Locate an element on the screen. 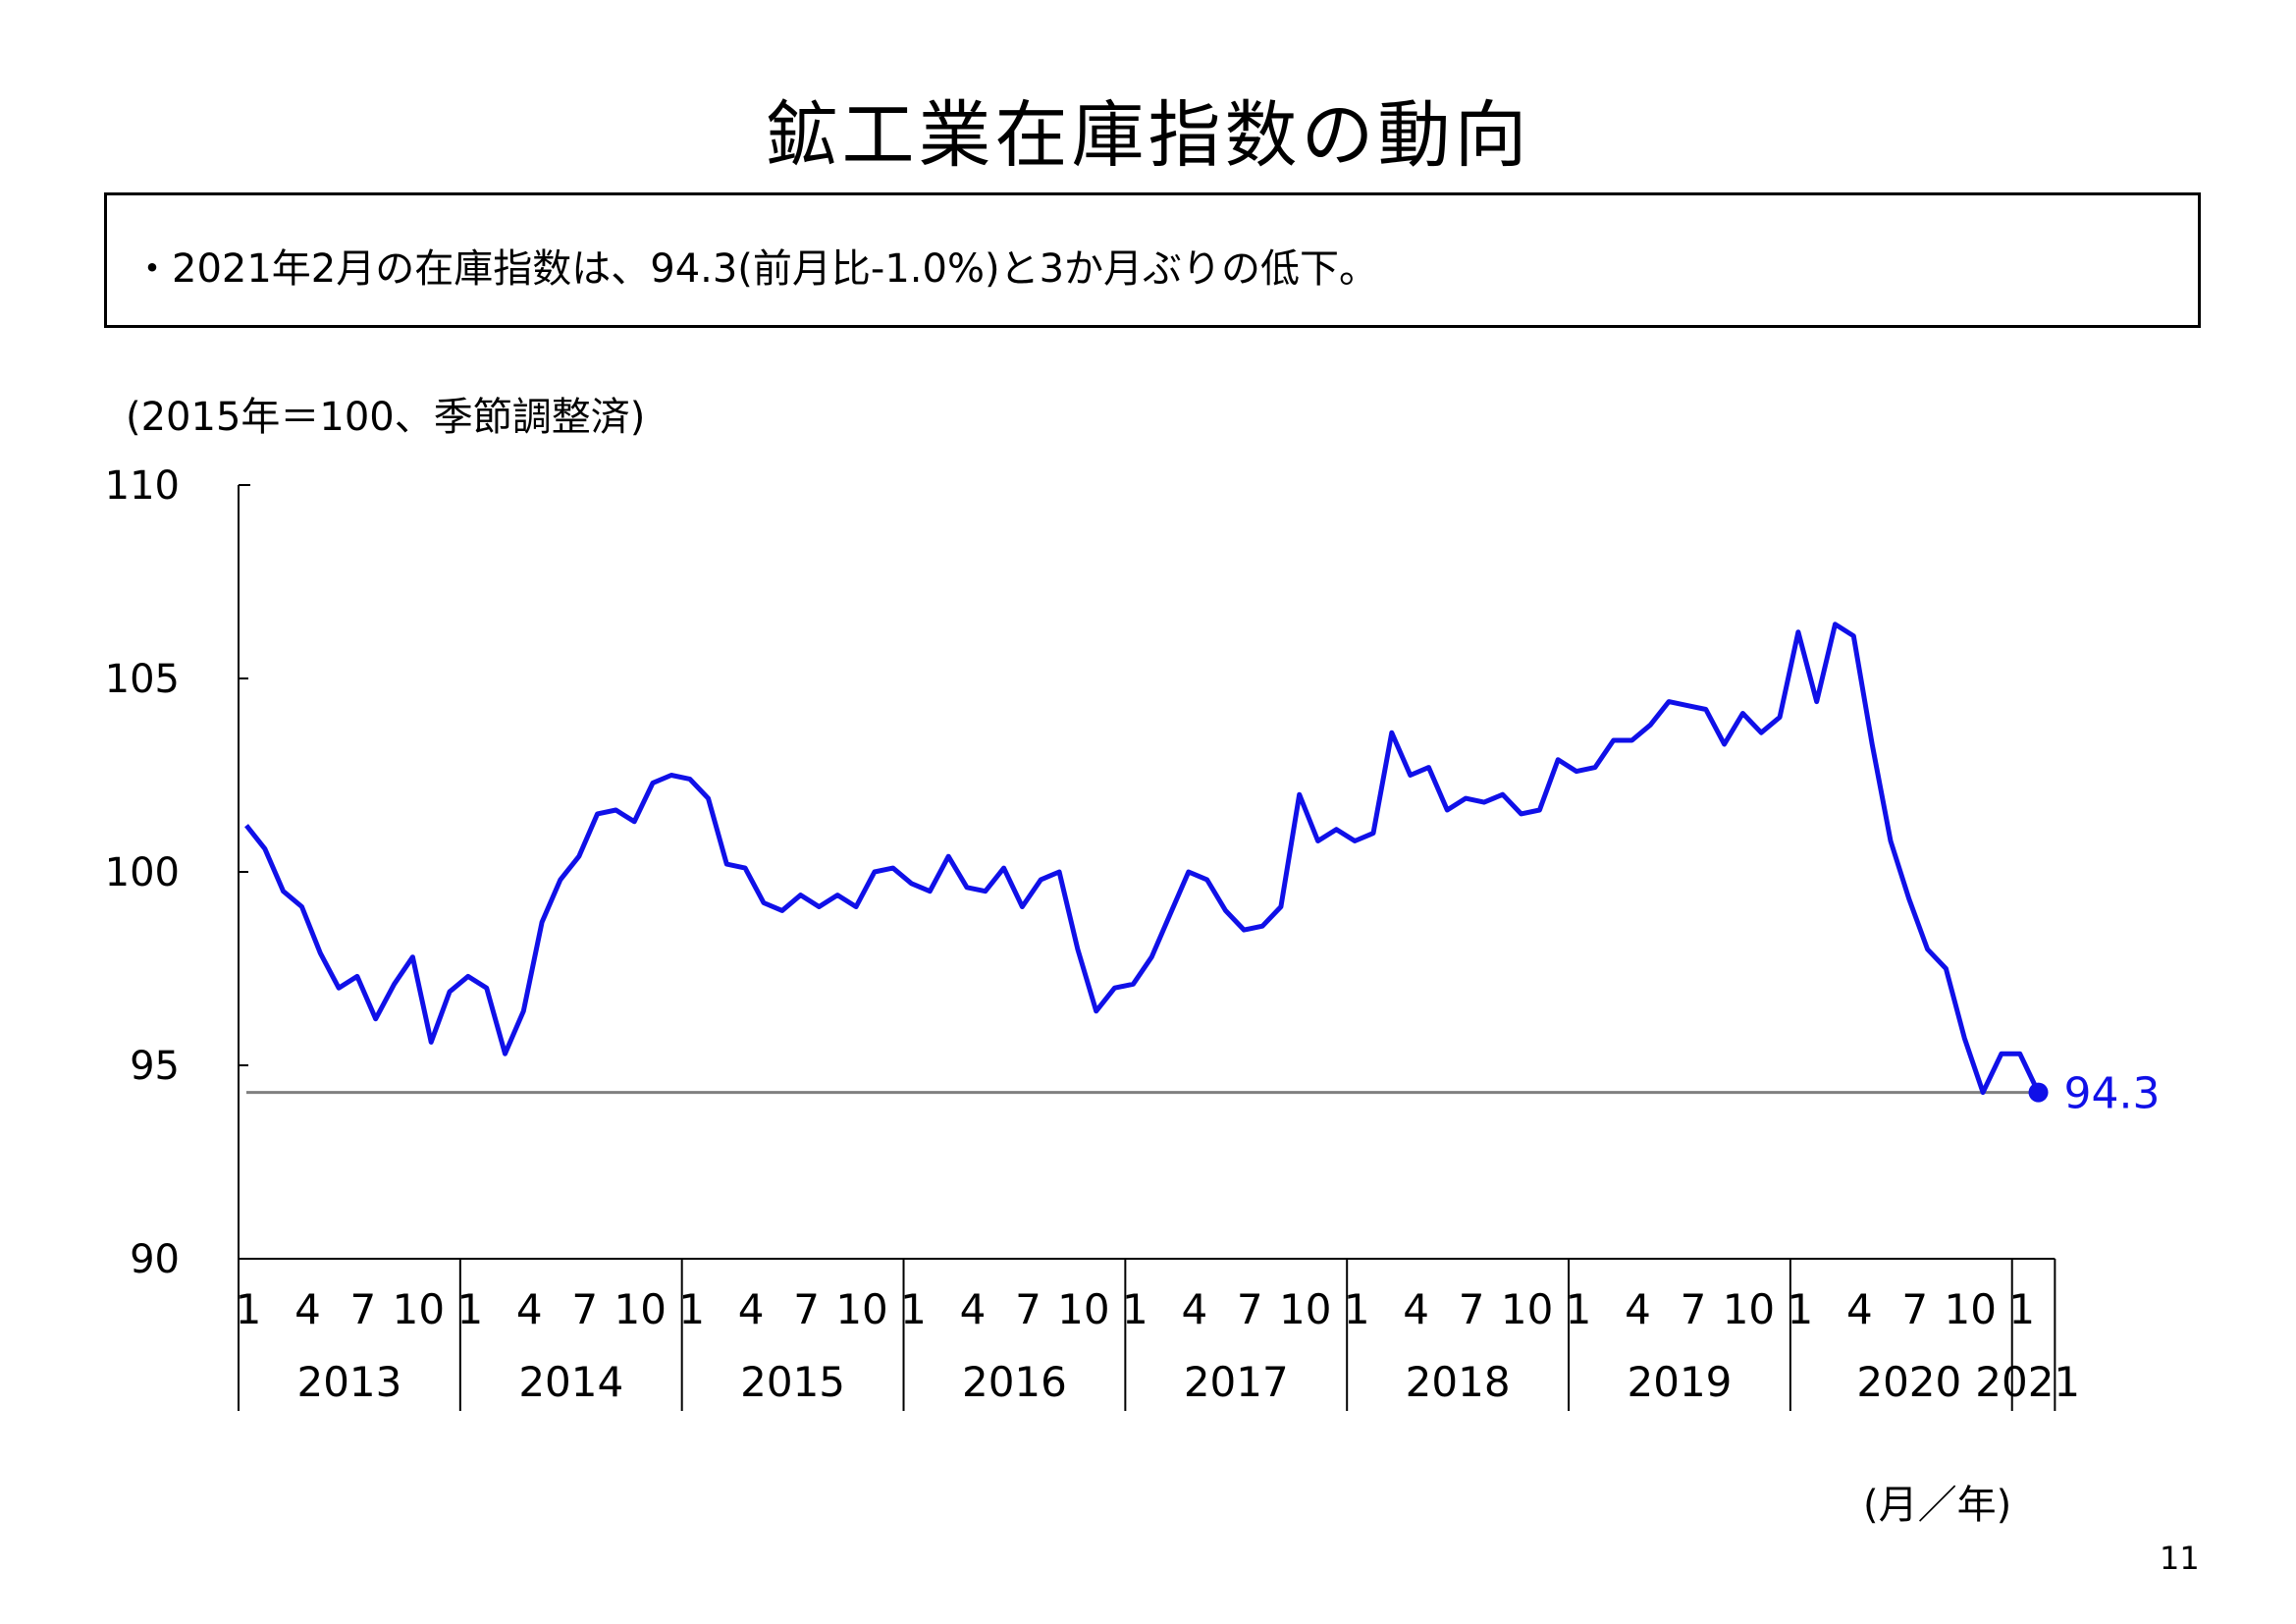 Image resolution: width=2296 pixels, height=1624 pixels. end-point-marker is located at coordinates (2038, 1092).